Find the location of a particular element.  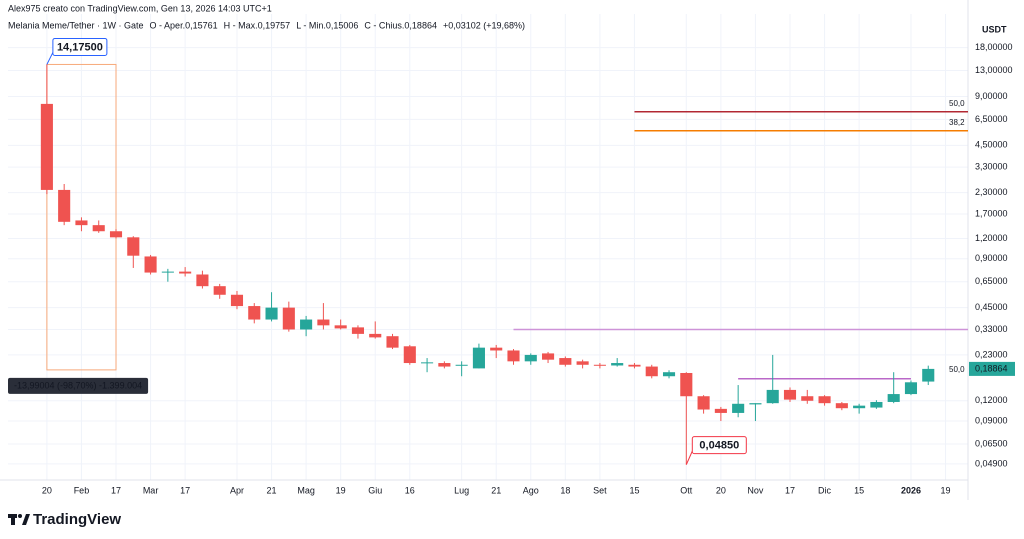

legend-value: 0,19757 is located at coordinates (274, 25).